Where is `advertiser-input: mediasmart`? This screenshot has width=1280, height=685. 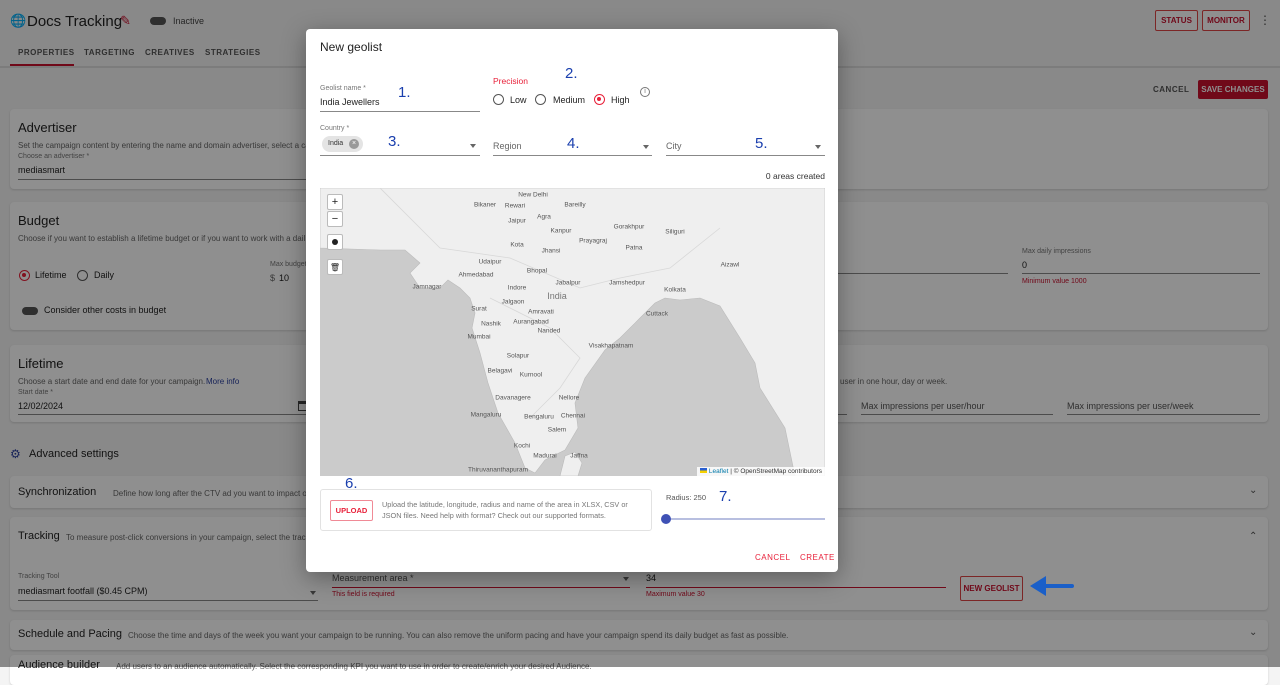 advertiser-input: mediasmart is located at coordinates (42, 170).